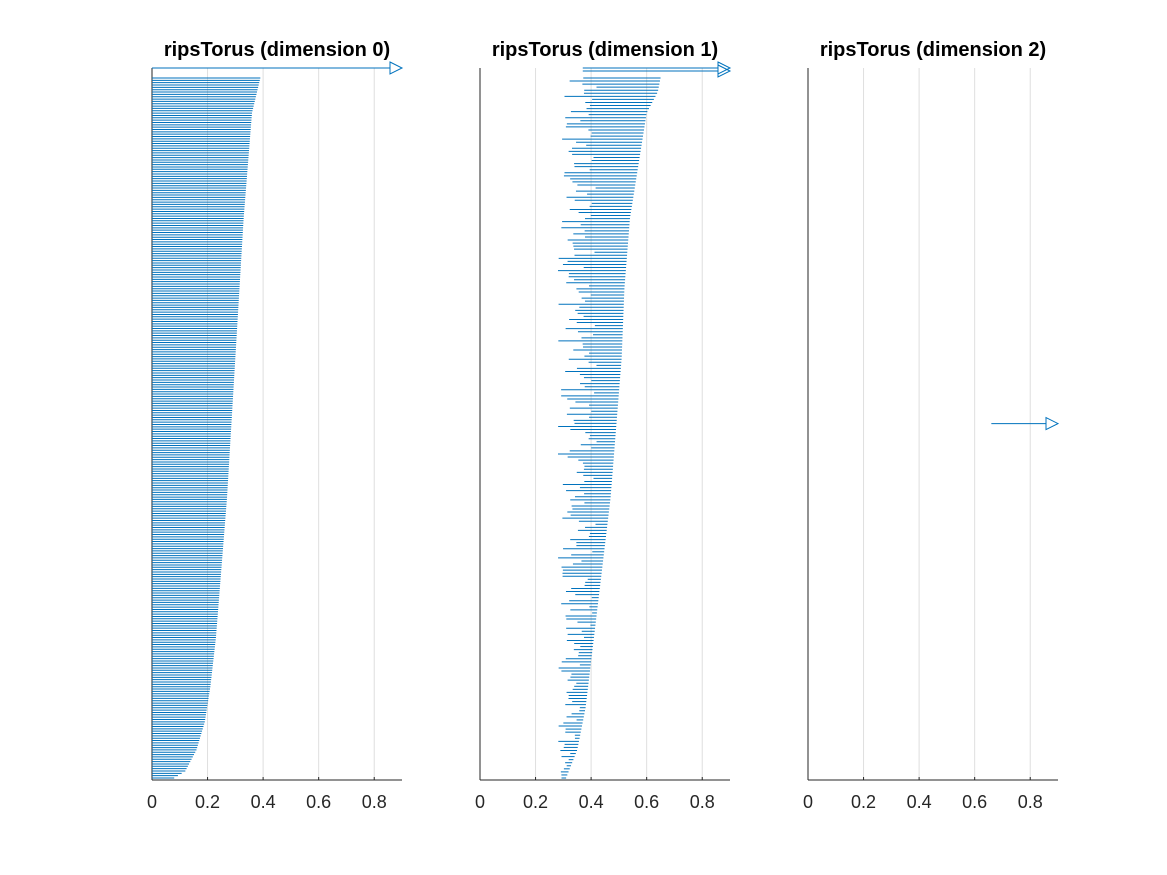 This screenshot has width=1167, height=875. I want to click on panel-title: ripsTorus (dimension 0), so click(277, 50).